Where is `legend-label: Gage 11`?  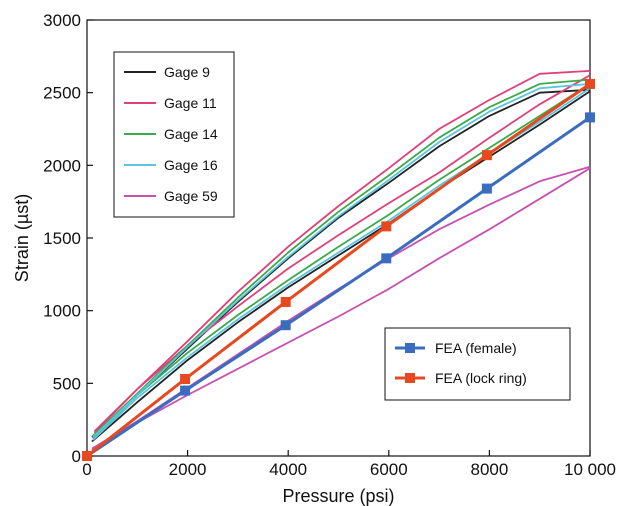 legend-label: Gage 11 is located at coordinates (190, 103).